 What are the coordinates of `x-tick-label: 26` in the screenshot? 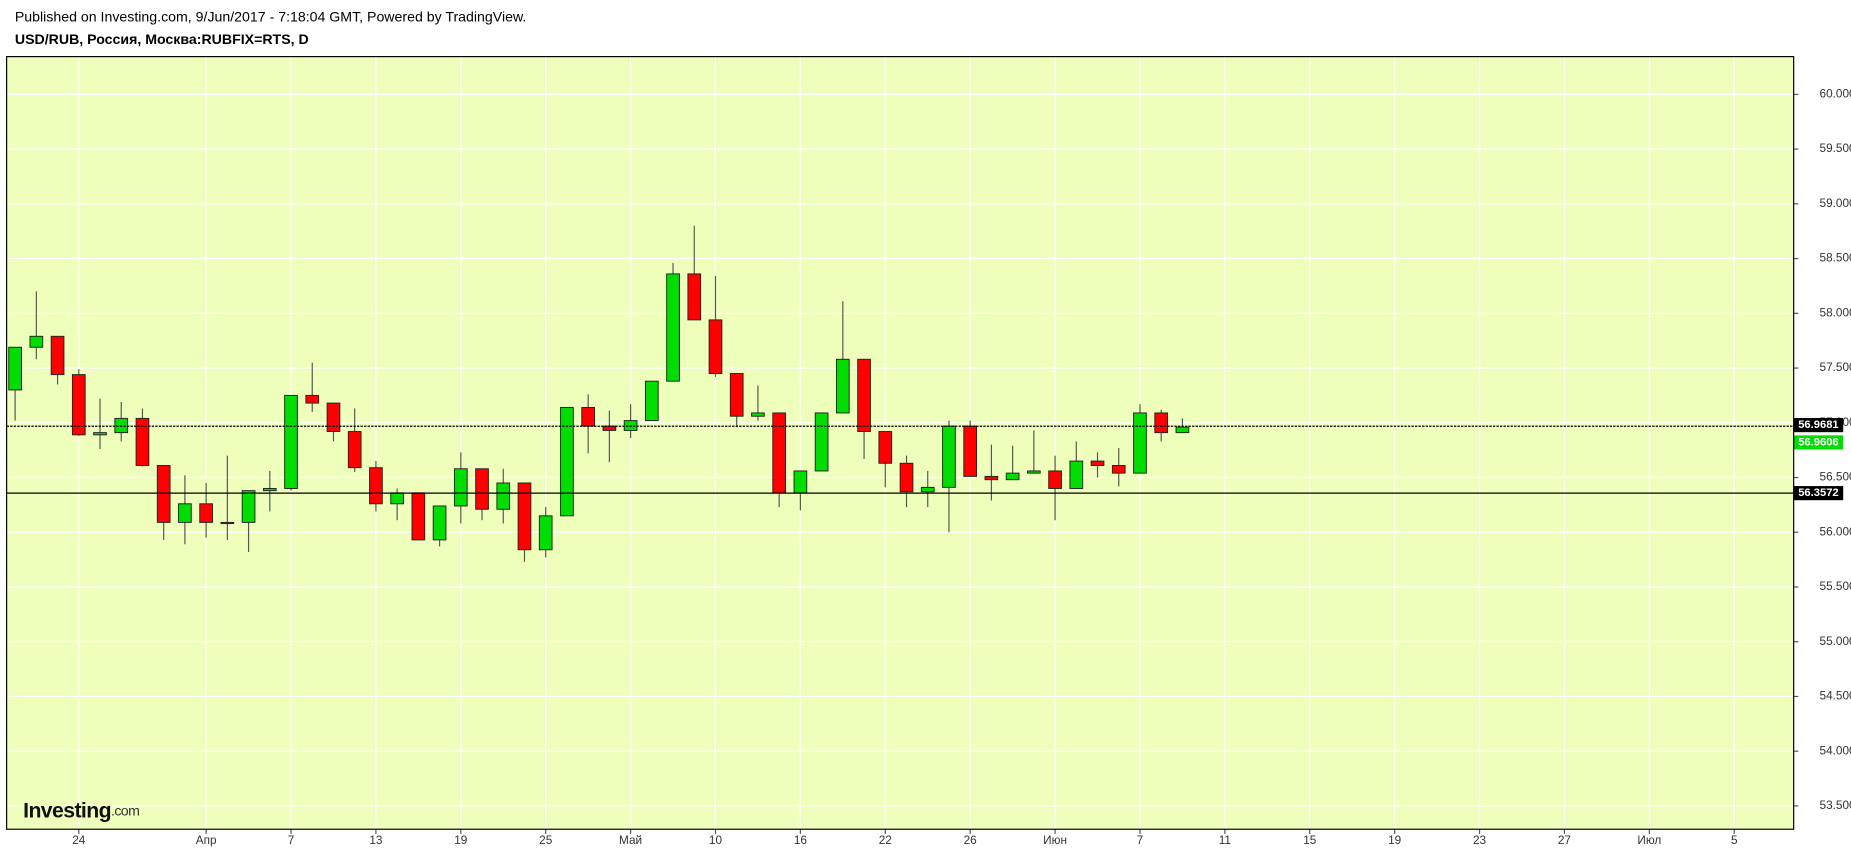 It's located at (971, 840).